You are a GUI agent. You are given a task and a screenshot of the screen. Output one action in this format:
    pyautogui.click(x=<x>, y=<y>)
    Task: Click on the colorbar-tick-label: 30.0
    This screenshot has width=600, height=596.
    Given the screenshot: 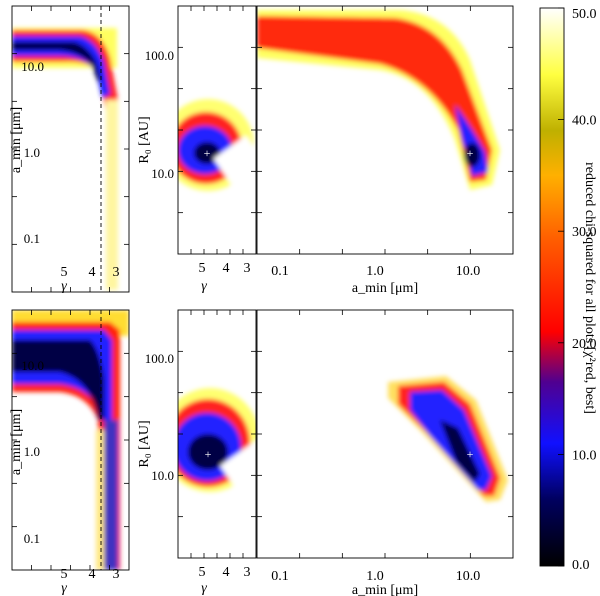 What is the action you would take?
    pyautogui.click(x=584, y=232)
    